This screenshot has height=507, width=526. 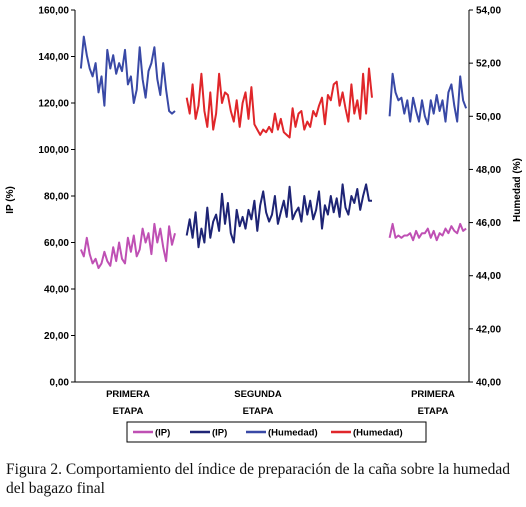 What do you see at coordinates (488, 64) in the screenshot?
I see `y-right-tick-label: 52,00` at bounding box center [488, 64].